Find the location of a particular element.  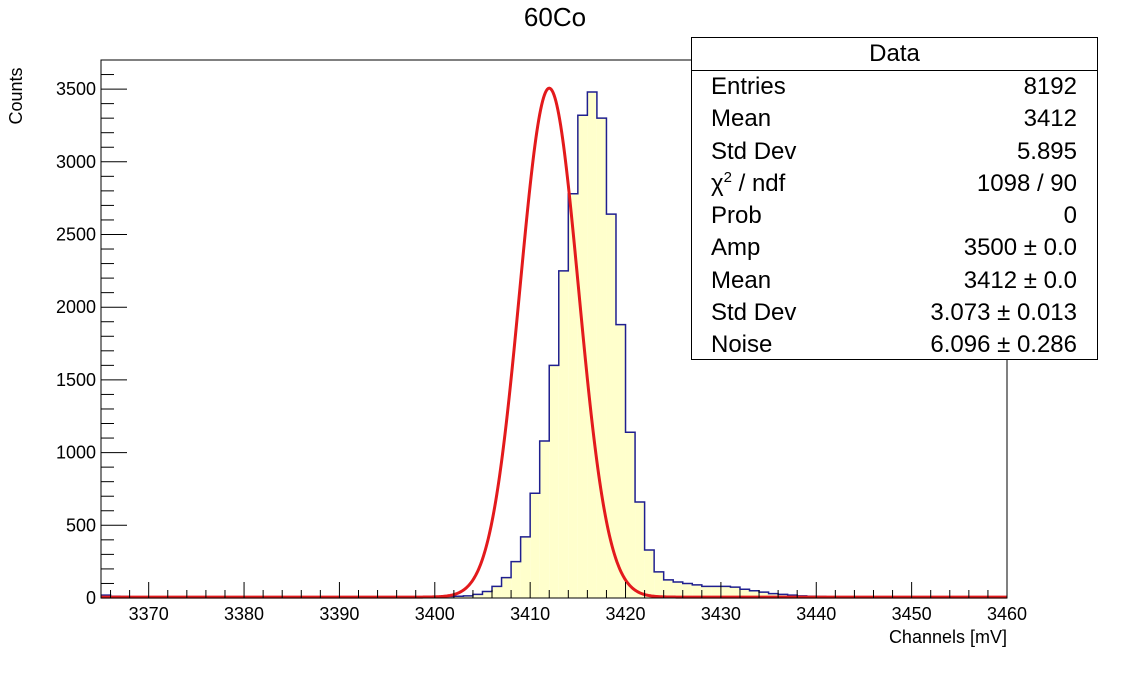

chi-suffix: / ndf is located at coordinates (758, 183).